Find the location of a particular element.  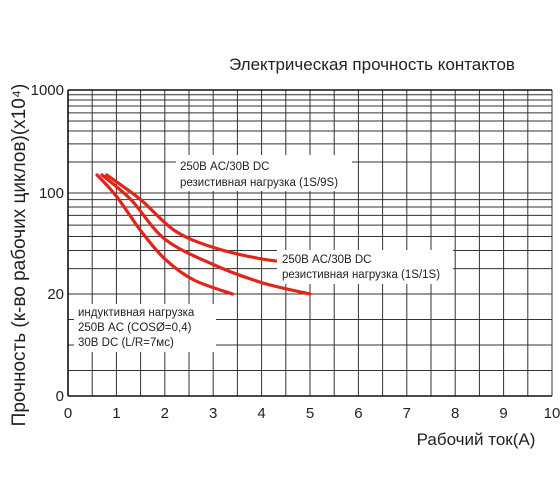

y-tick-label: 20 is located at coordinates (55, 294).